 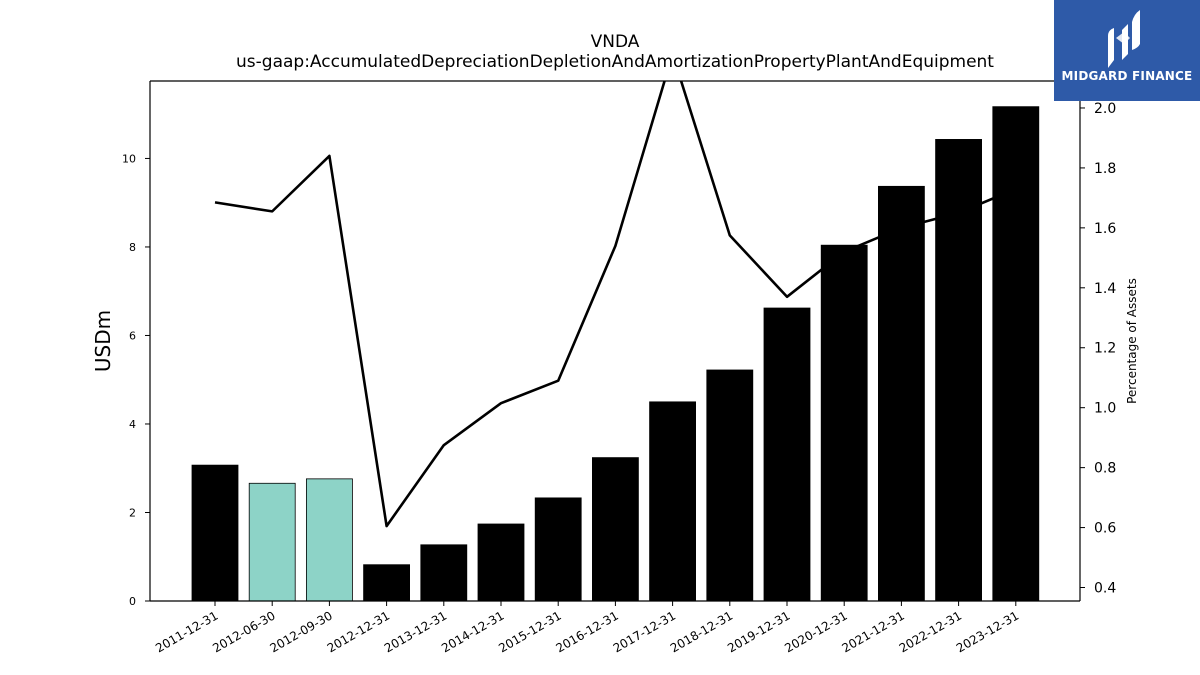 What do you see at coordinates (1124, 39) in the screenshot?
I see `midgard-logo-icon` at bounding box center [1124, 39].